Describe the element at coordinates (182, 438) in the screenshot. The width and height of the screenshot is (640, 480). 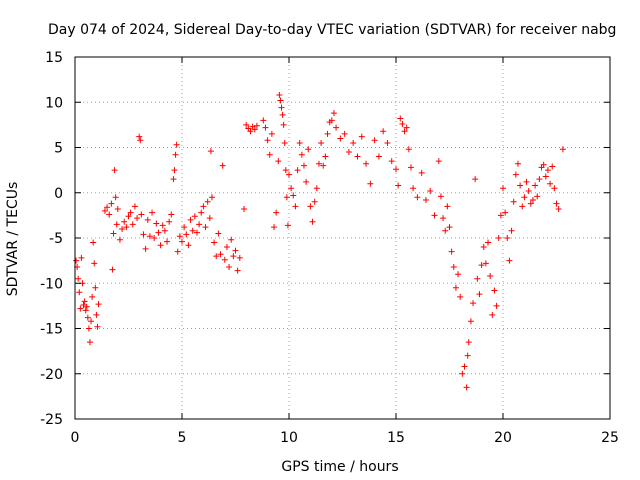
I see `x-tick-label: 5` at that location.